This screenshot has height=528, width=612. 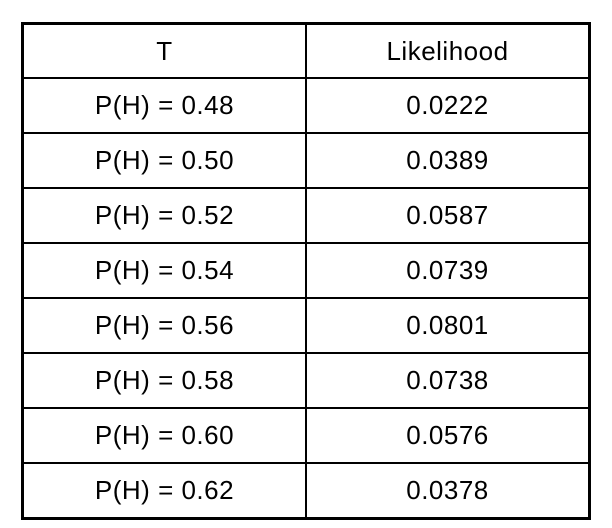 What do you see at coordinates (164, 491) in the screenshot?
I see `t-cell: P(H) = 0.62` at bounding box center [164, 491].